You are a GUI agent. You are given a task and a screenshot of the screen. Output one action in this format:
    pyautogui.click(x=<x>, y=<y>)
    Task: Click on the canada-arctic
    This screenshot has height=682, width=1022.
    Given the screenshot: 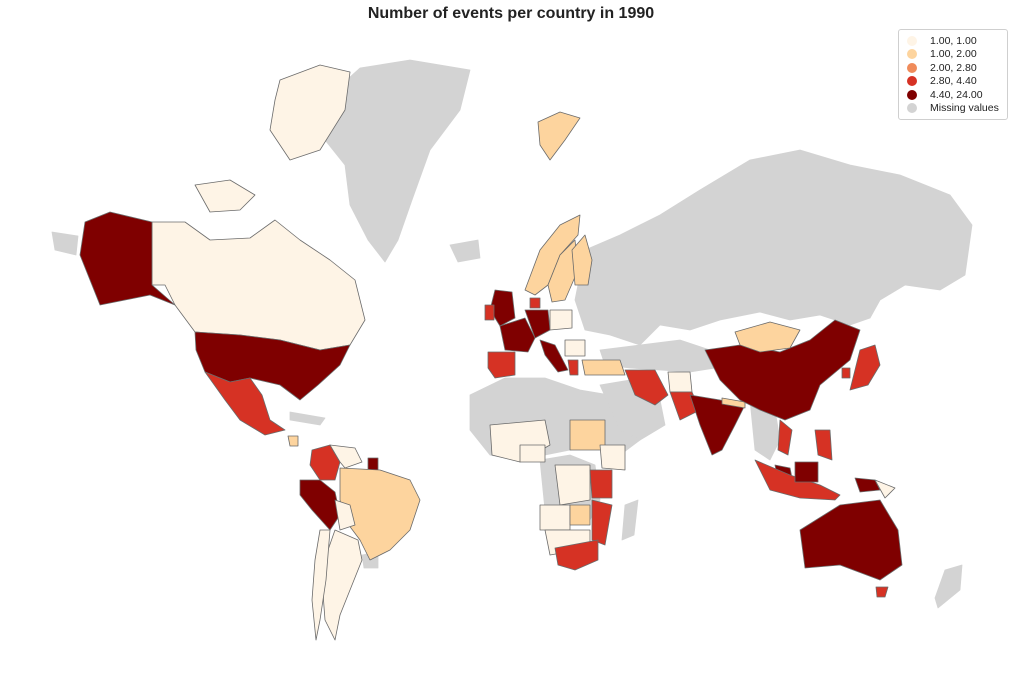 What is the action you would take?
    pyautogui.click(x=310, y=112)
    